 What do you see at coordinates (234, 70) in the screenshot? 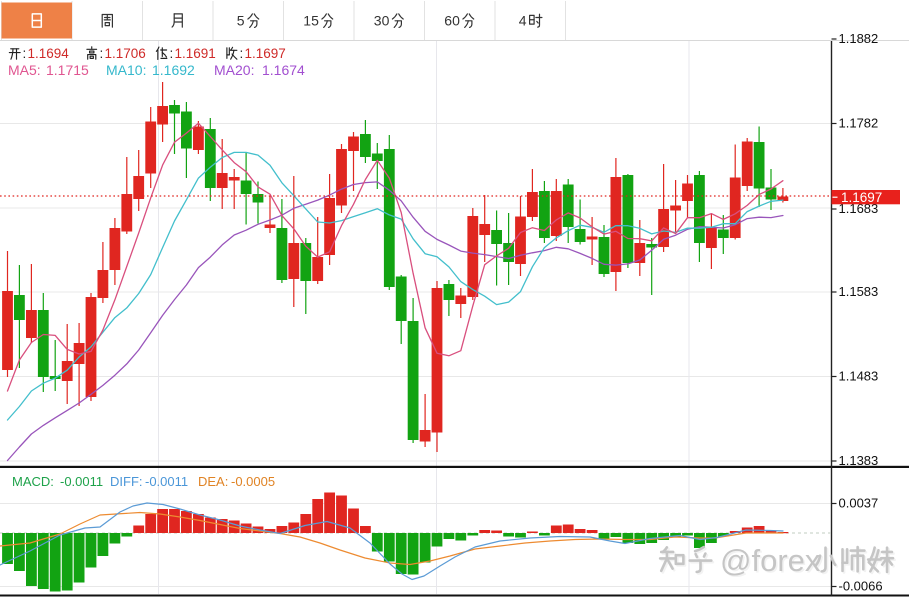
I see `svg-text: MA20:` at bounding box center [234, 70].